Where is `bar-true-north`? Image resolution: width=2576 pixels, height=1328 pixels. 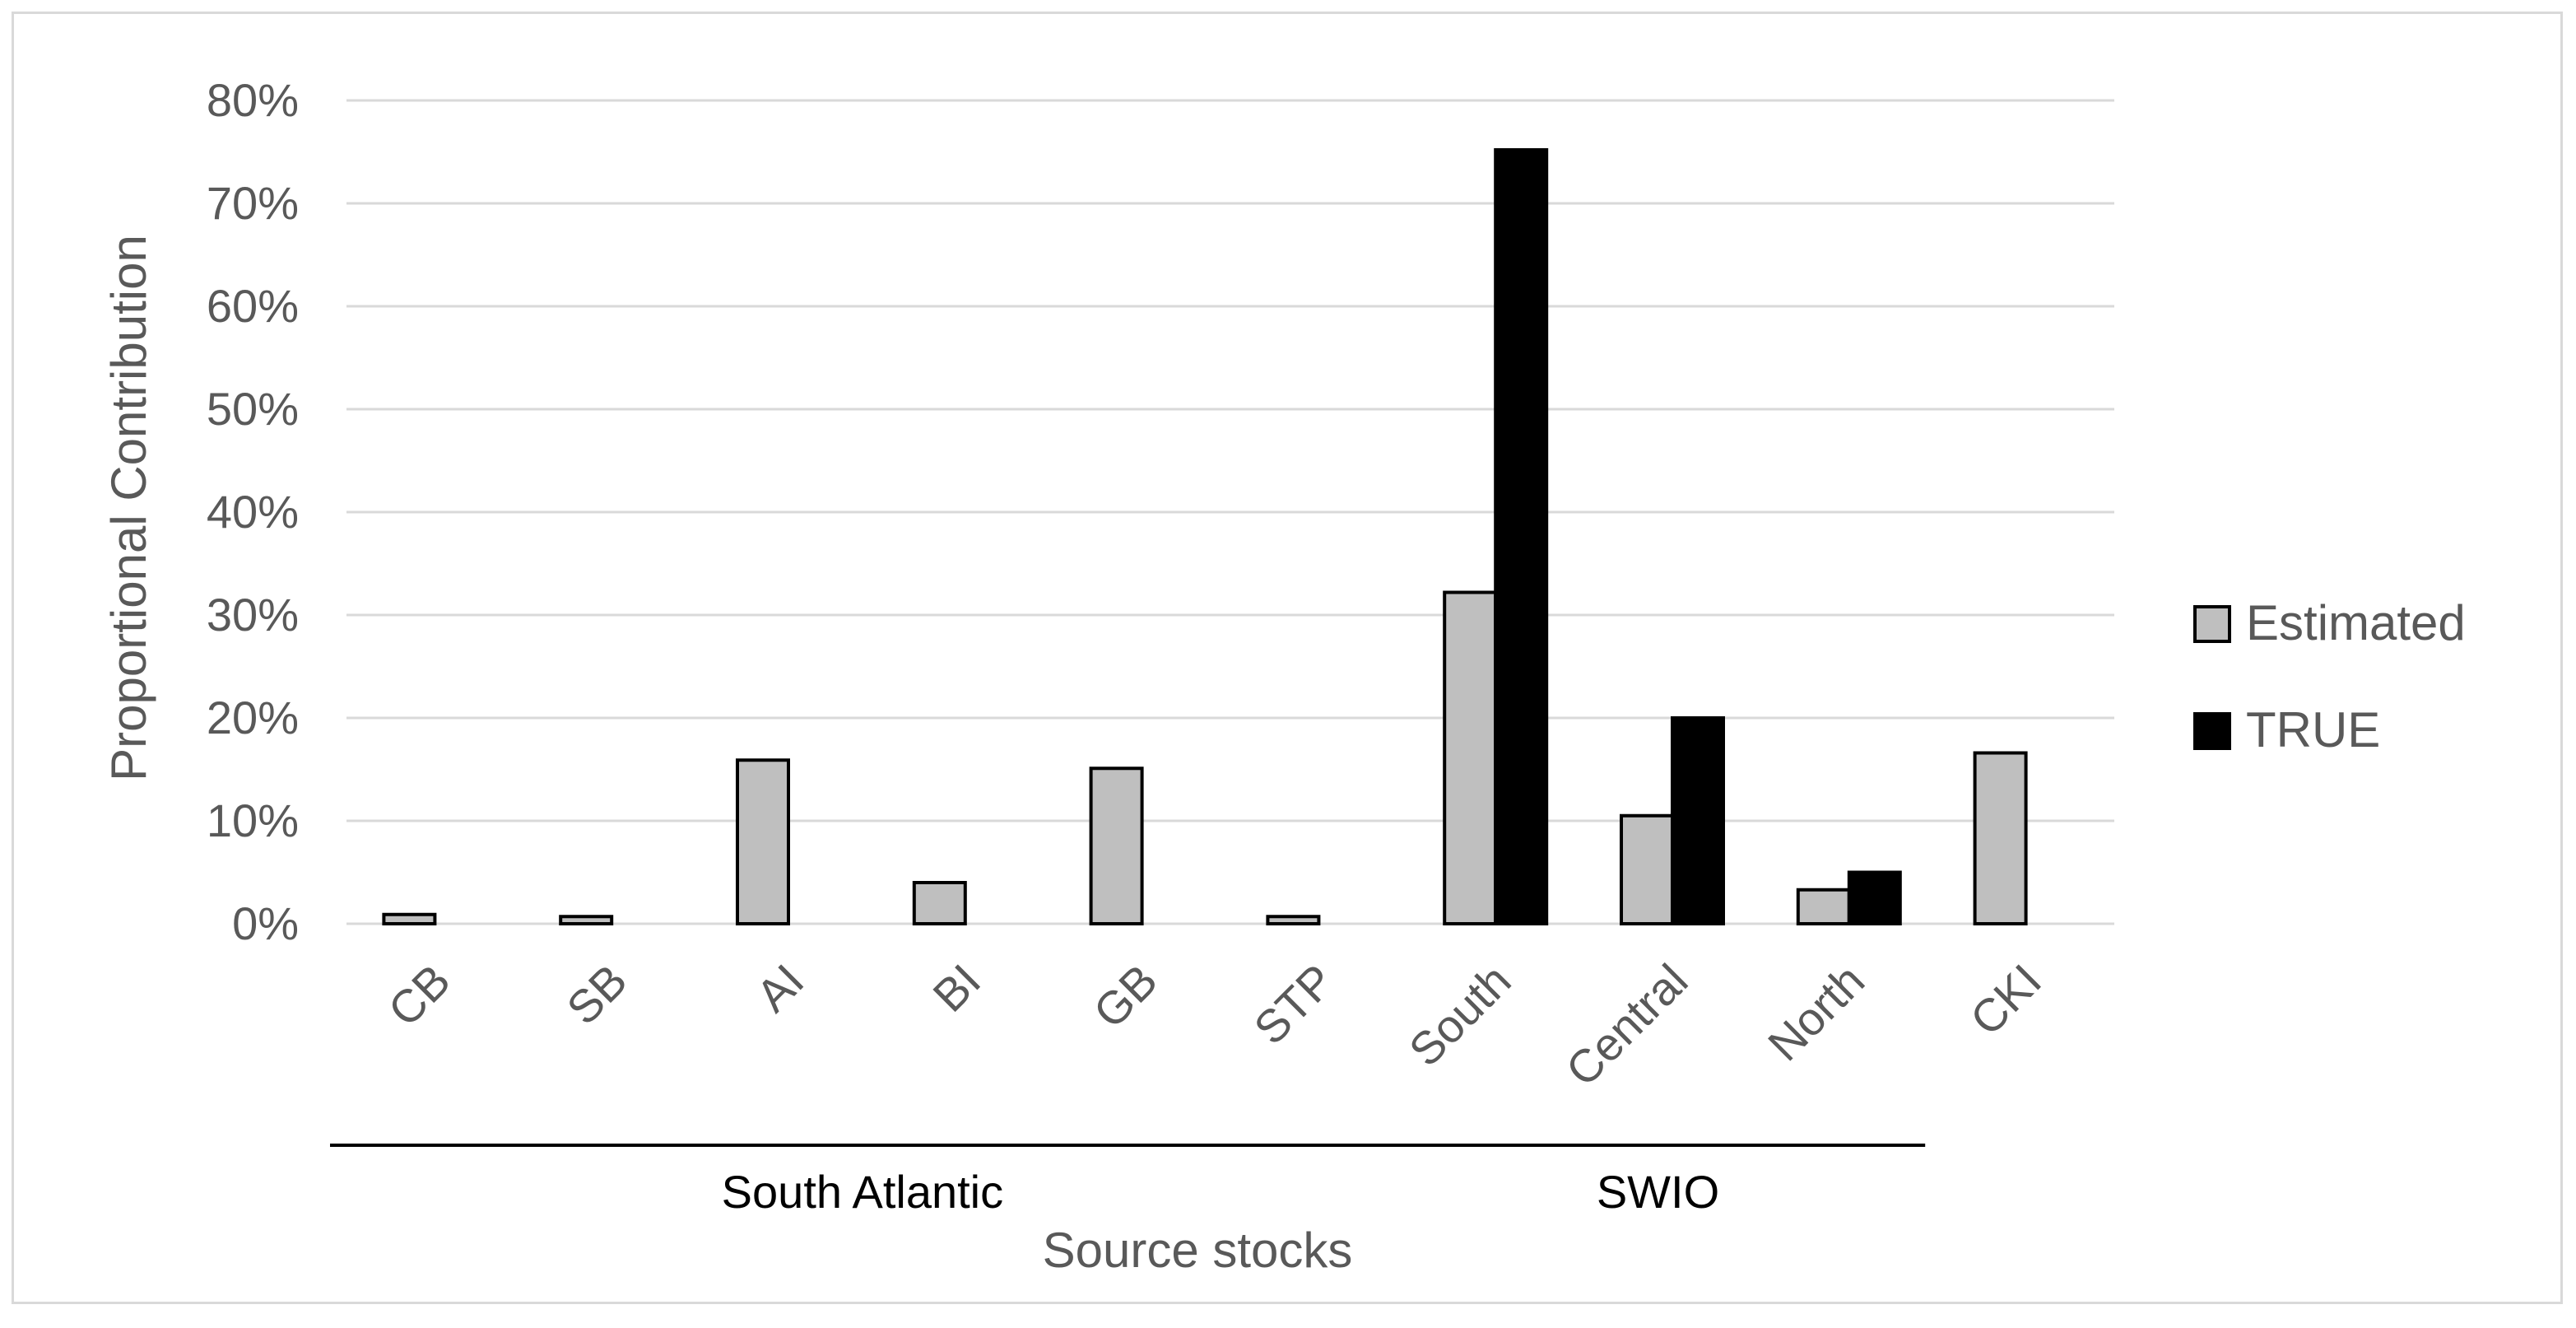 bar-true-north is located at coordinates (1874, 897).